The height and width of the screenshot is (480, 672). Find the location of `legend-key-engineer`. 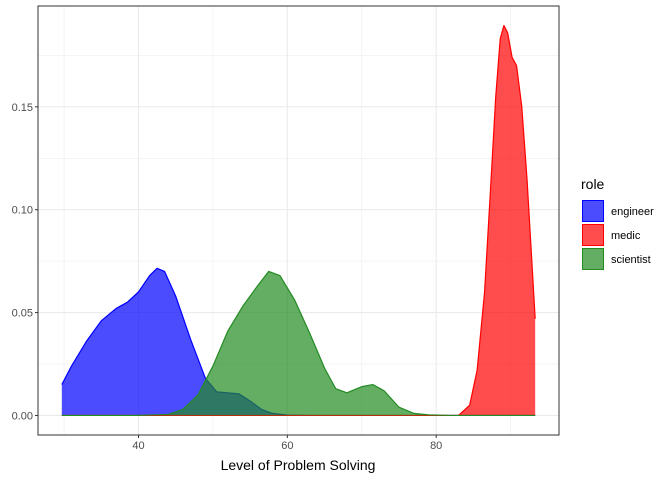

legend-key-engineer is located at coordinates (593, 211).